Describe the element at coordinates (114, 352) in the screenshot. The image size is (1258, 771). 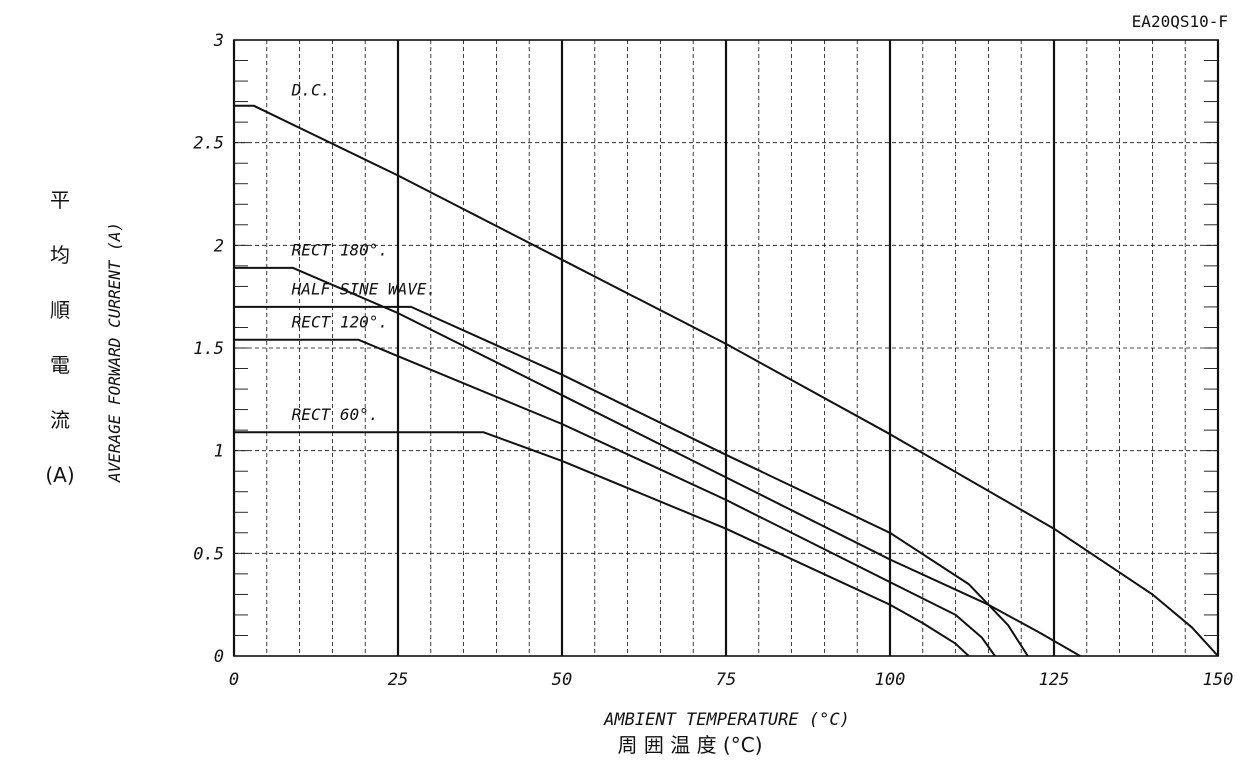
I see `y-axis-label: AVERAGE FORWARD CURRENT (A)` at that location.